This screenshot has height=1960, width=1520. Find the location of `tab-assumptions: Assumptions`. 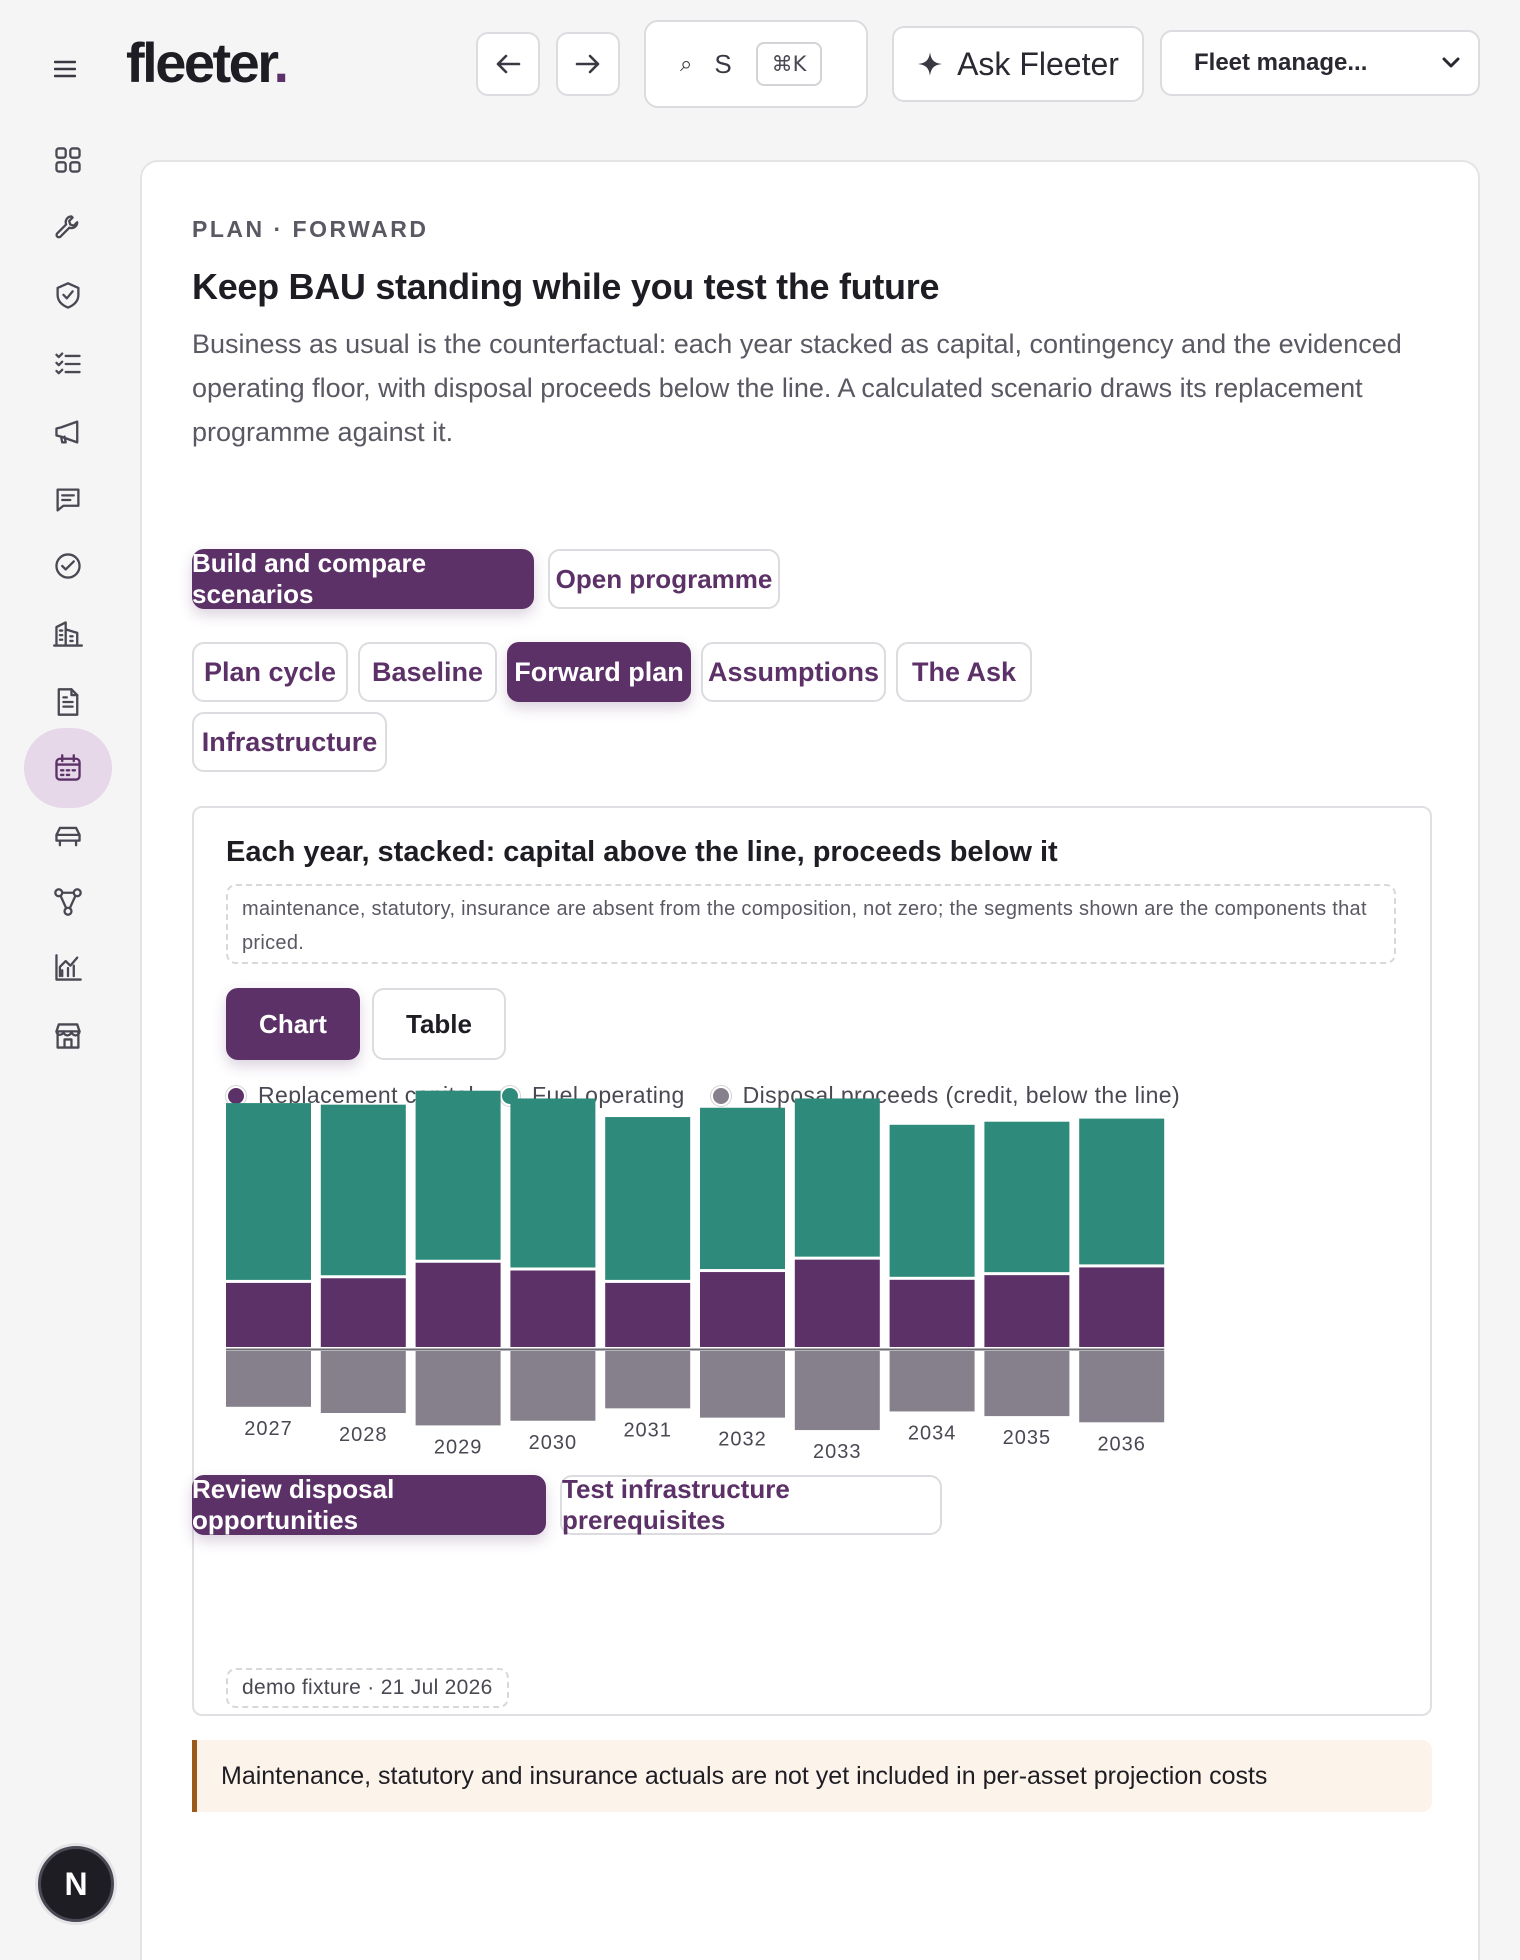

tab-assumptions: Assumptions is located at coordinates (793, 672).